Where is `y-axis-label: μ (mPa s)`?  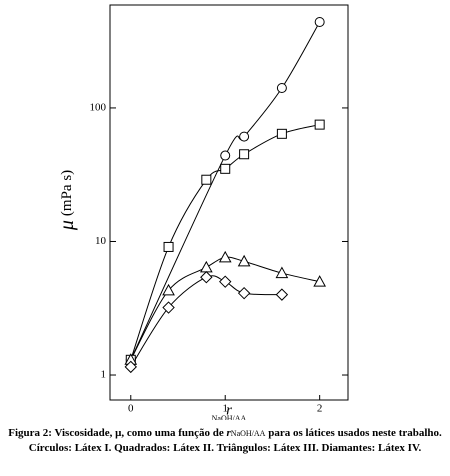 y-axis-label: μ (mPa s) is located at coordinates (67, 200).